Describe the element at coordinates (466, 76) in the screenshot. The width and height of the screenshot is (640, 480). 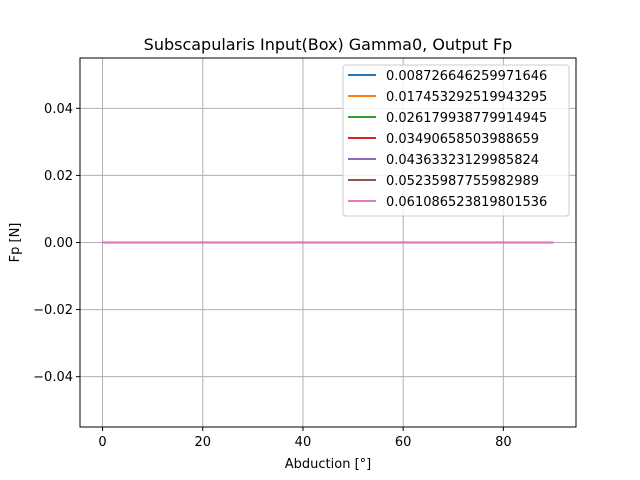
I see `legend-entry-label: 0.008726646259971646` at that location.